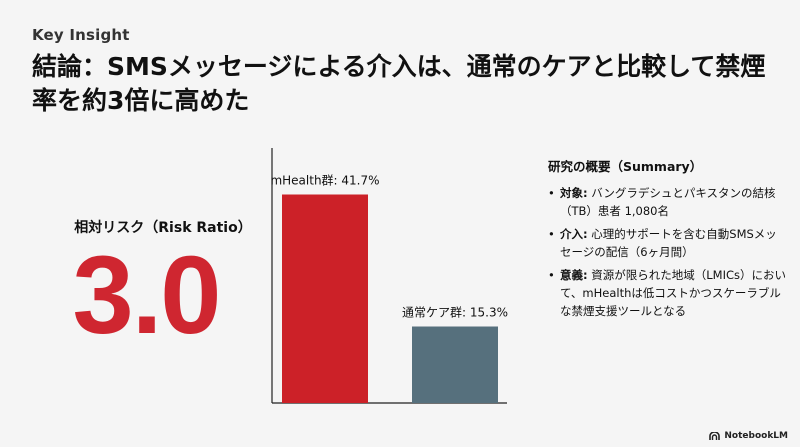 The image size is (800, 447). Describe the element at coordinates (325, 298) in the screenshot. I see `bar-mhealth` at that location.